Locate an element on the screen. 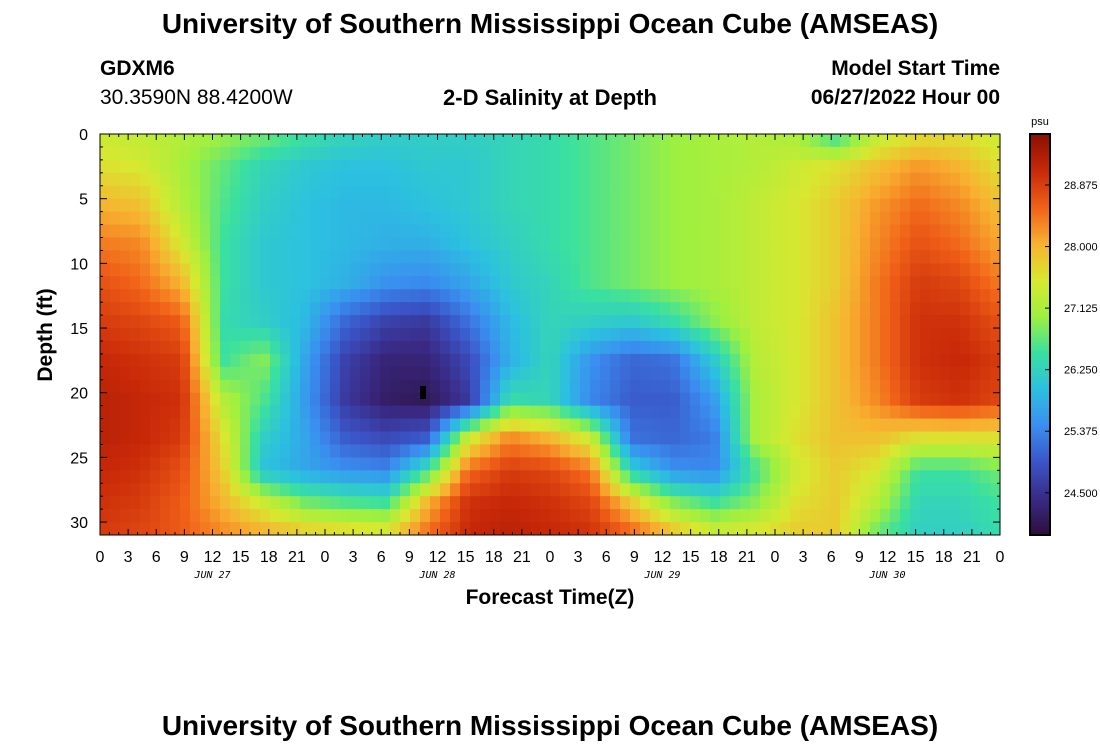  model-start-value: 06/27/2022 Hour 00 is located at coordinates (905, 97).